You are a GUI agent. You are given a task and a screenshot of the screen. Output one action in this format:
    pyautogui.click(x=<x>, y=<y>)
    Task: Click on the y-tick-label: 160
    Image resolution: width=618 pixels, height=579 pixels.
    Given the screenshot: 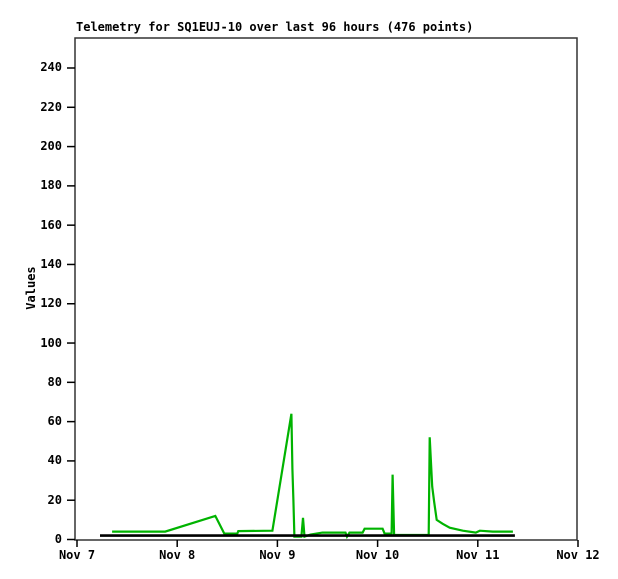 What is the action you would take?
    pyautogui.click(x=51, y=224)
    